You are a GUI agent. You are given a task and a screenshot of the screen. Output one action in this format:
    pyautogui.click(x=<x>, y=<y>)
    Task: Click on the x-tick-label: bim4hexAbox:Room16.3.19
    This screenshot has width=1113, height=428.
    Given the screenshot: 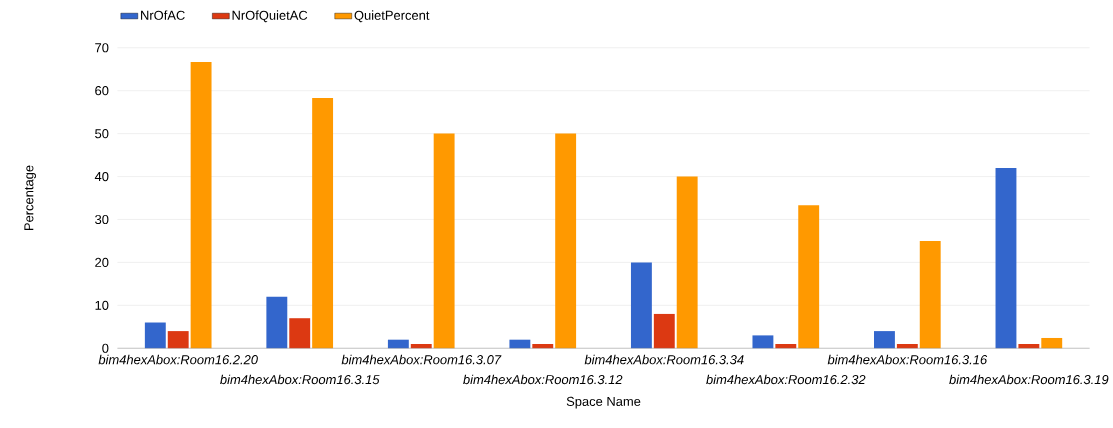 What is the action you would take?
    pyautogui.click(x=1029, y=379)
    